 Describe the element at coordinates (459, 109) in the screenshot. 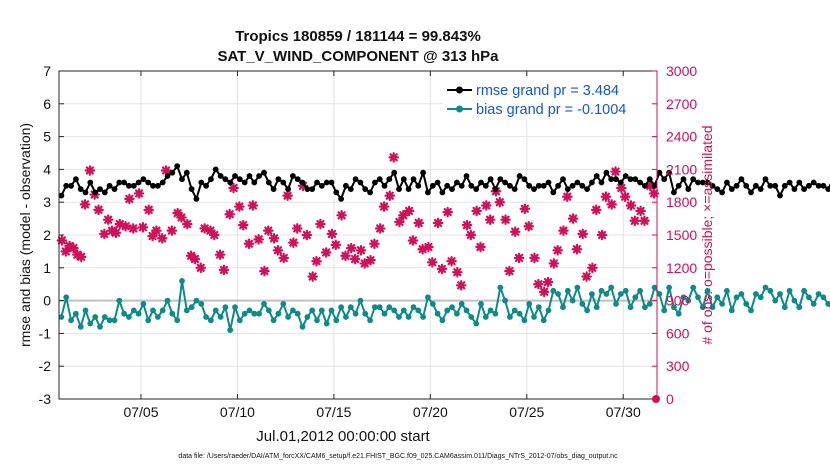

I see `legend-bias-marker` at that location.